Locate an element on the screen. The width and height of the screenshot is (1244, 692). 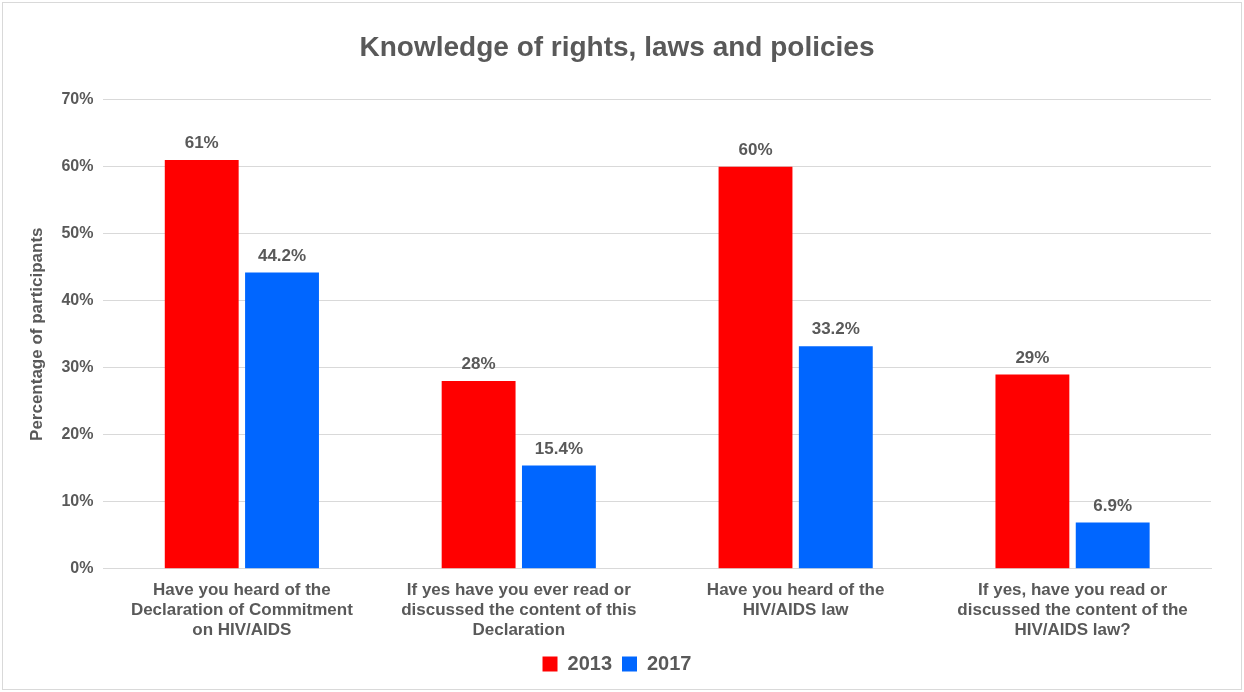
x-tick-label: Have you heard of the Declaration of Commitment on HIV/AIDS is located at coordinates (242, 609).